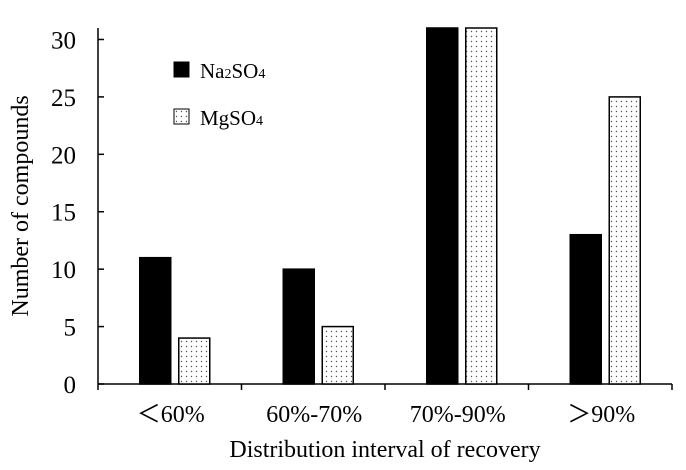  I want to click on y-ticks: 0 5 10 15 20 25 30, so click(77, 213).